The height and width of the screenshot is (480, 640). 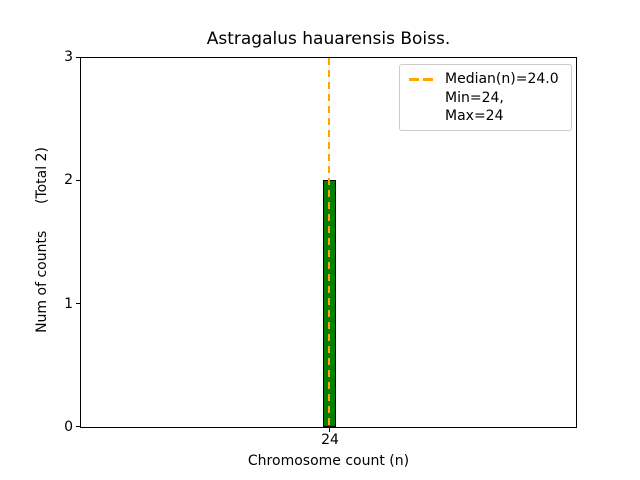 I want to click on legend-entry-label: Median(n)=24.0, so click(x=502, y=79).